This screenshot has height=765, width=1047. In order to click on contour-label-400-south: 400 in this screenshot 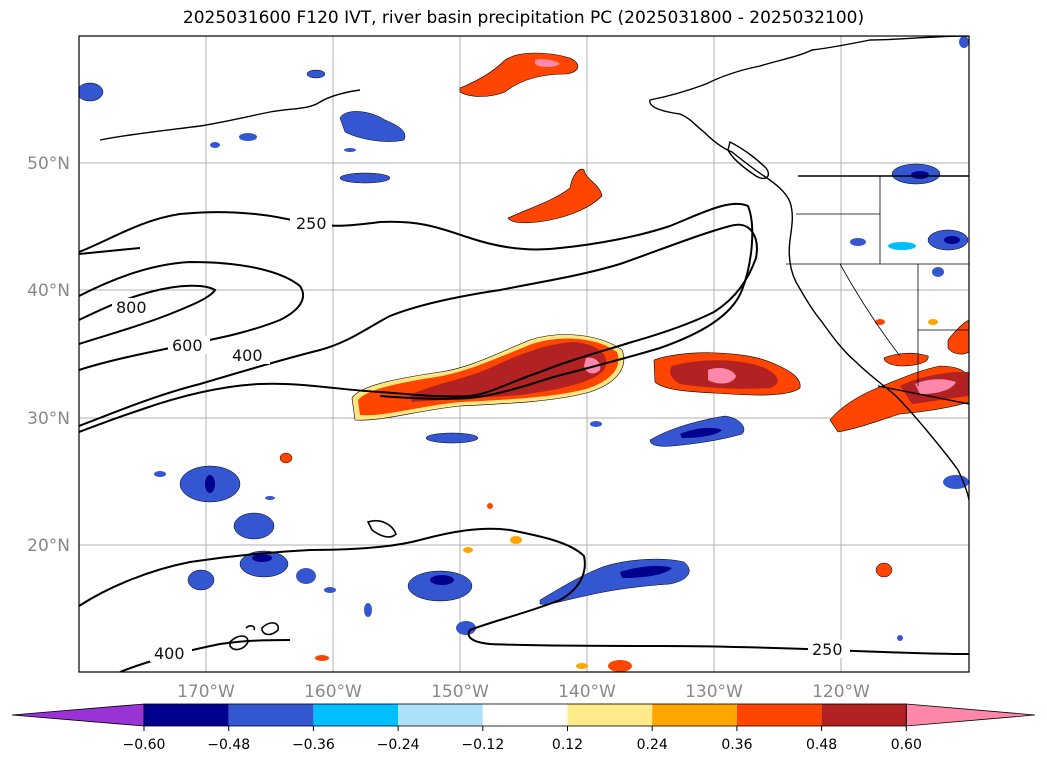, I will do `click(169, 653)`.